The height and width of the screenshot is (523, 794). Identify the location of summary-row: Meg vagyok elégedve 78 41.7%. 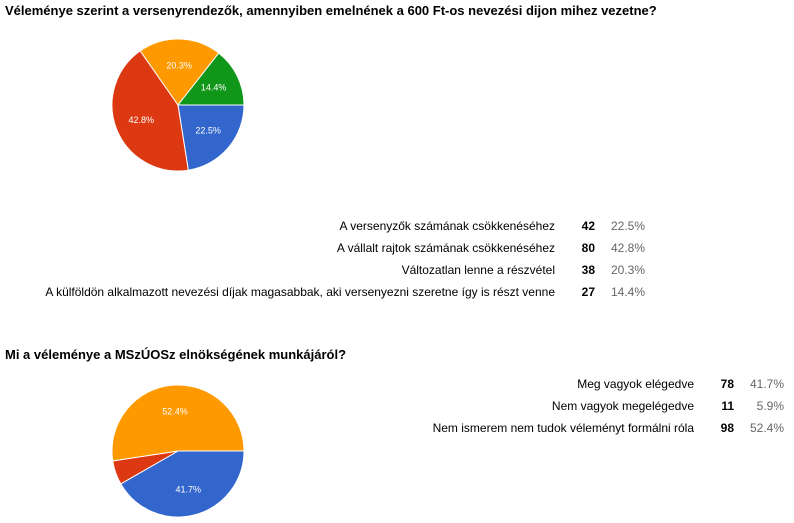
(608, 384).